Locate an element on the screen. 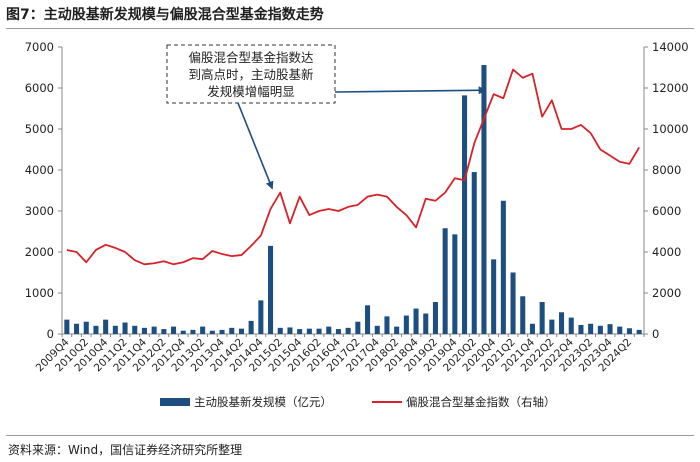 The width and height of the screenshot is (700, 462). right-y-tick-label: 6000 is located at coordinates (666, 211).